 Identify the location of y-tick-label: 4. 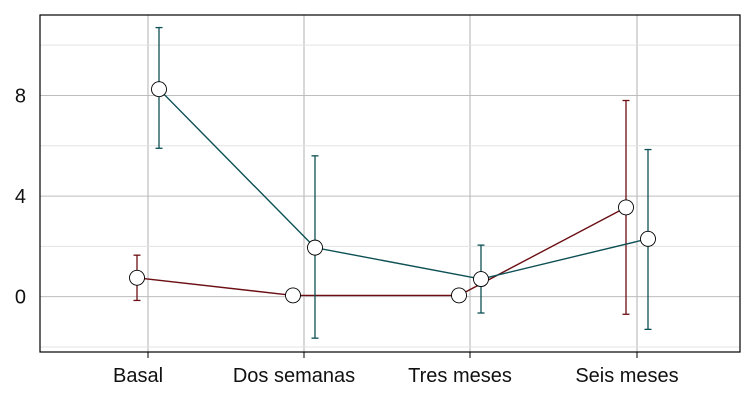
(20, 197).